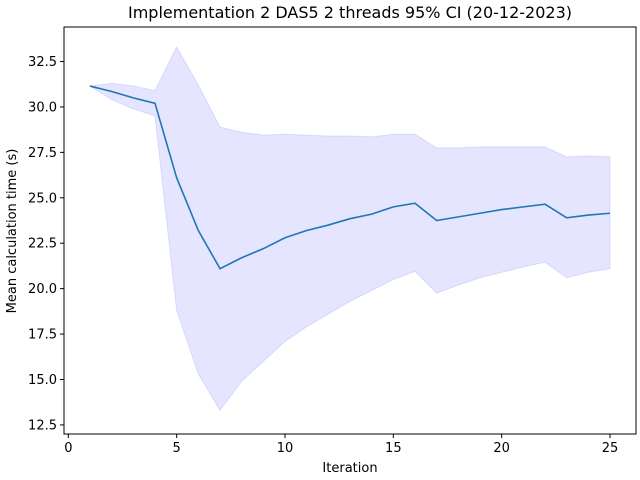  What do you see at coordinates (610, 448) in the screenshot?
I see `x-tick-label: 25` at bounding box center [610, 448].